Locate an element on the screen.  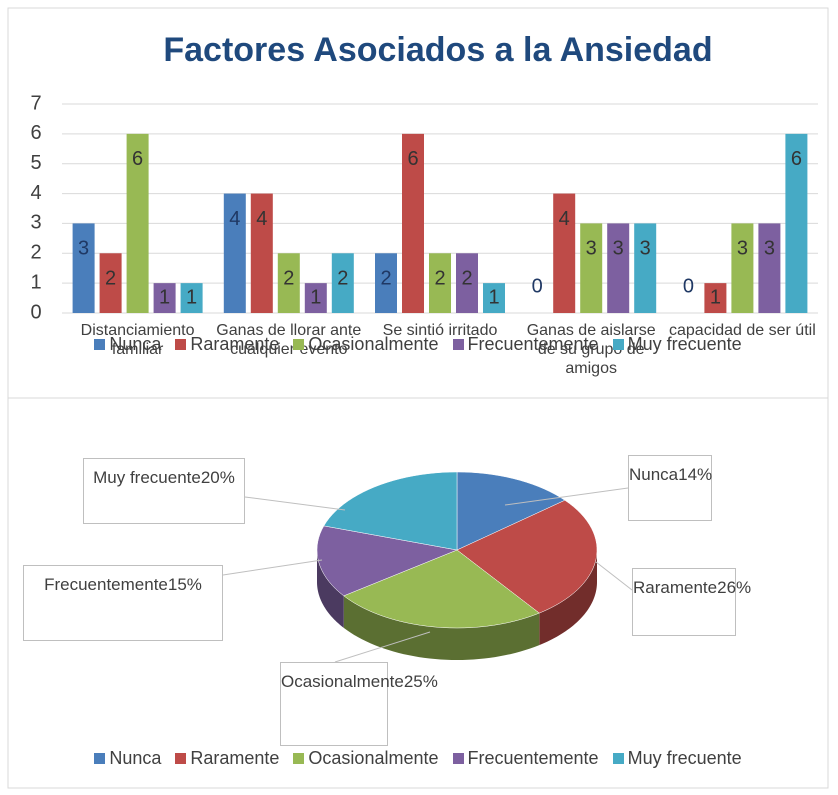
y-tick-label: 6 is located at coordinates (35, 133).